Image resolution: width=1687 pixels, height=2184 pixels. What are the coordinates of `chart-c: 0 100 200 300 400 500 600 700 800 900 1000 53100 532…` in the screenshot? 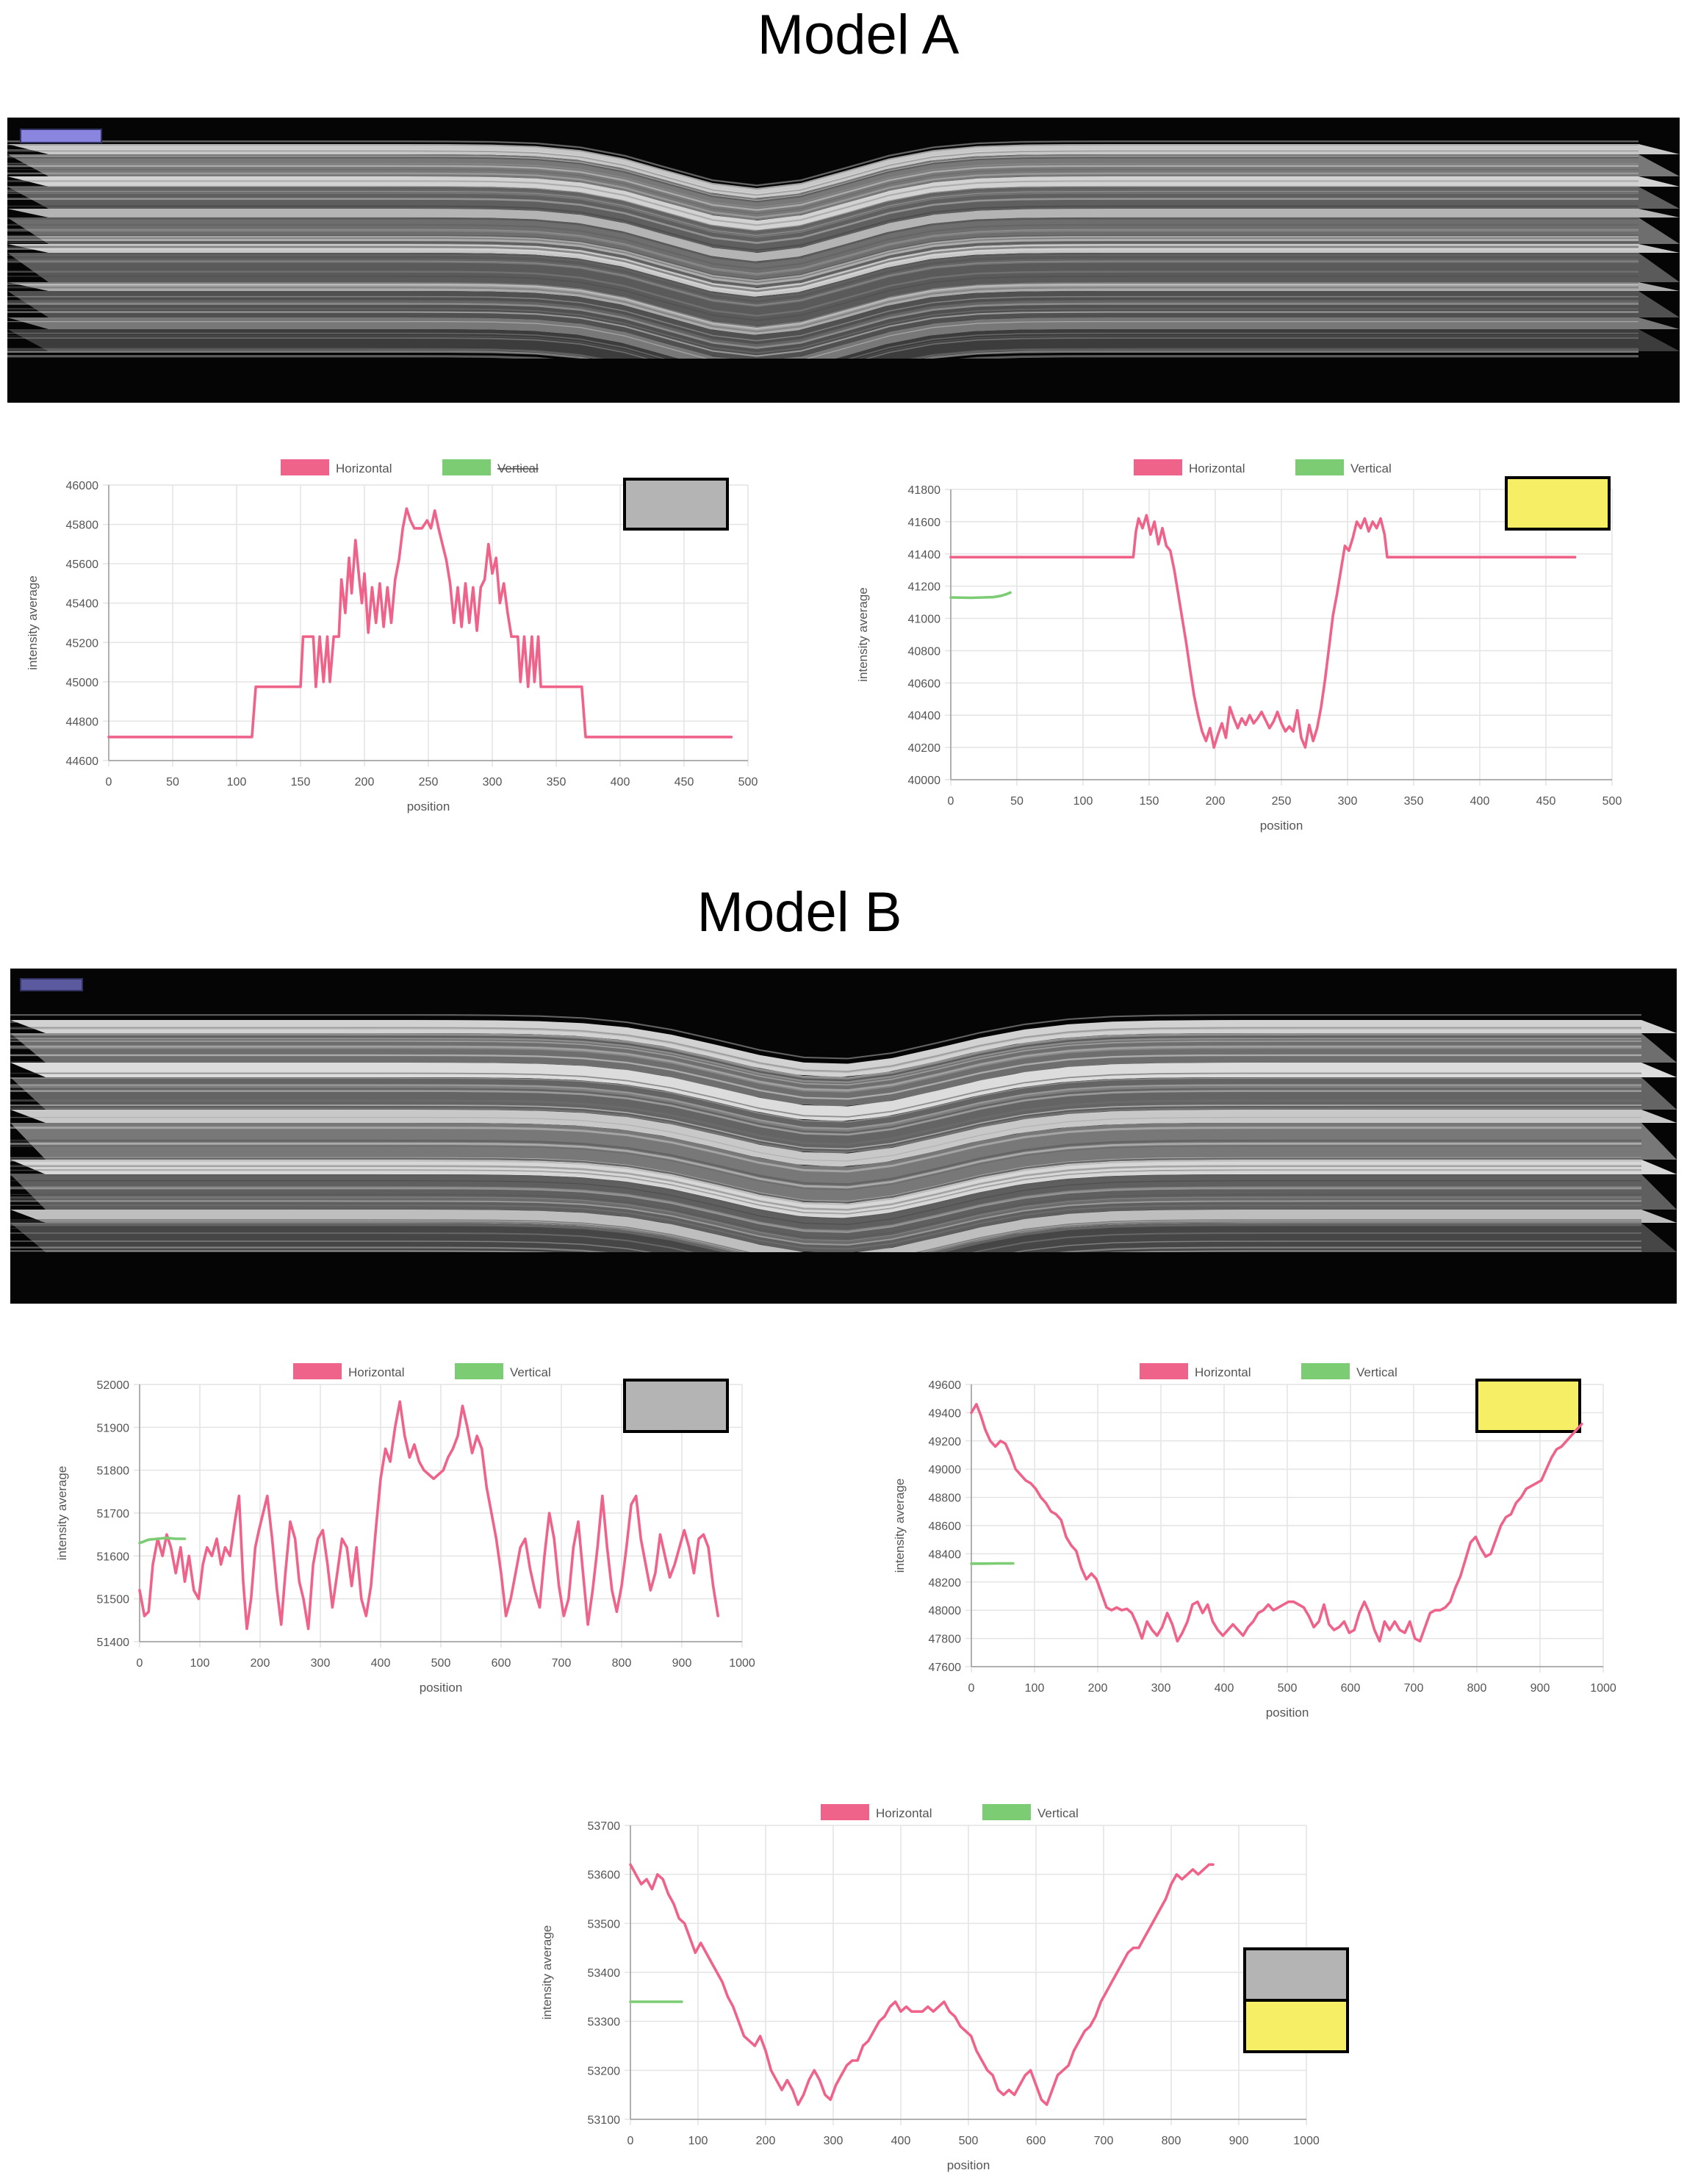 It's located at (945, 1988).